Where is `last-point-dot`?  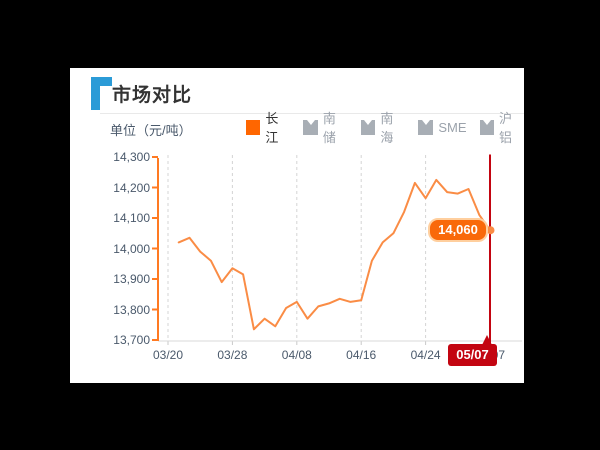
last-point-dot is located at coordinates (490, 230).